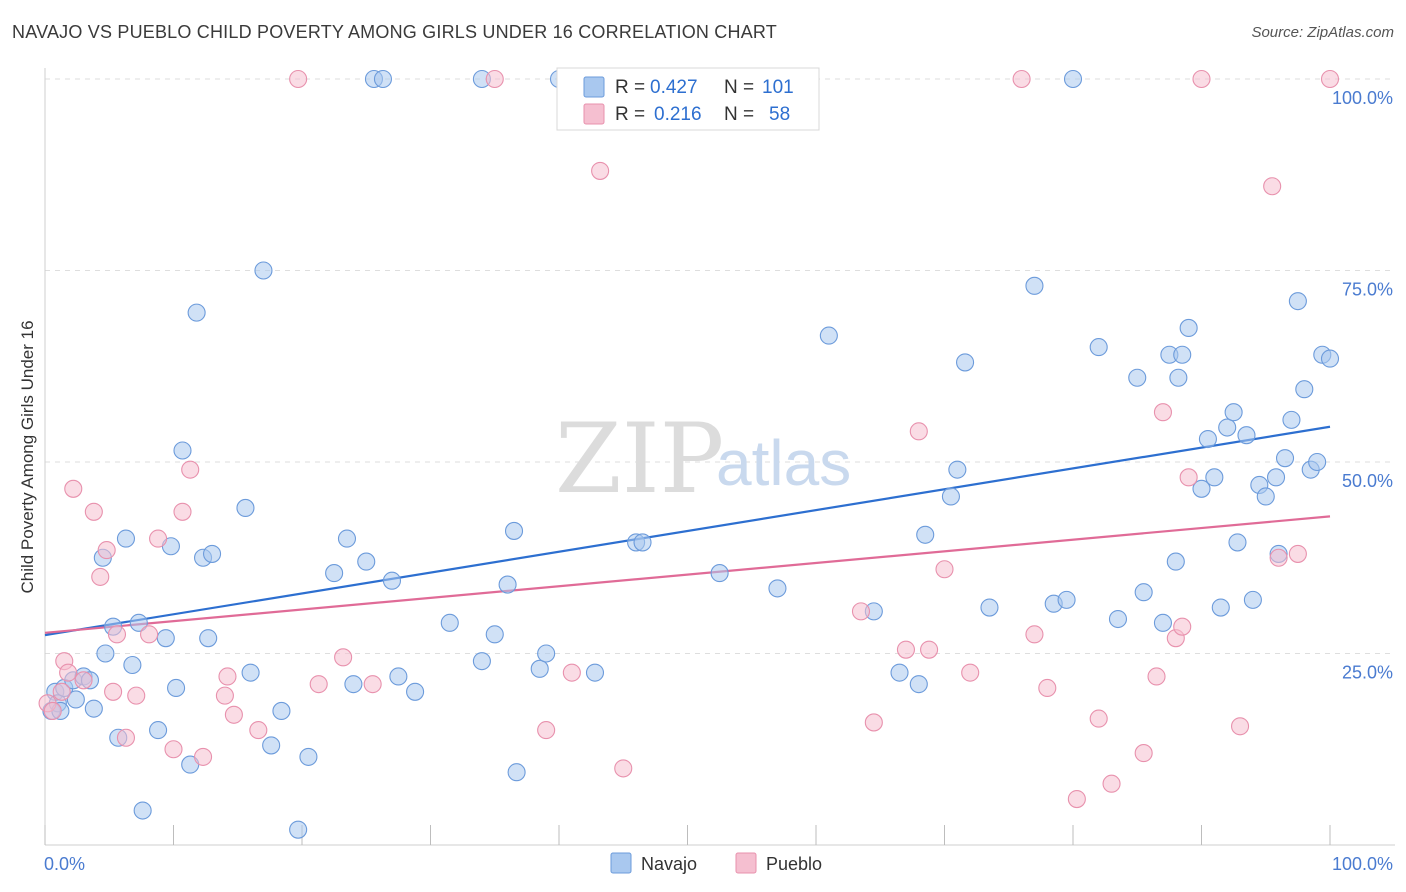 The image size is (1406, 892). What do you see at coordinates (1362, 98) in the screenshot?
I see `y-tick-label-3: 100.0%` at bounding box center [1362, 98].